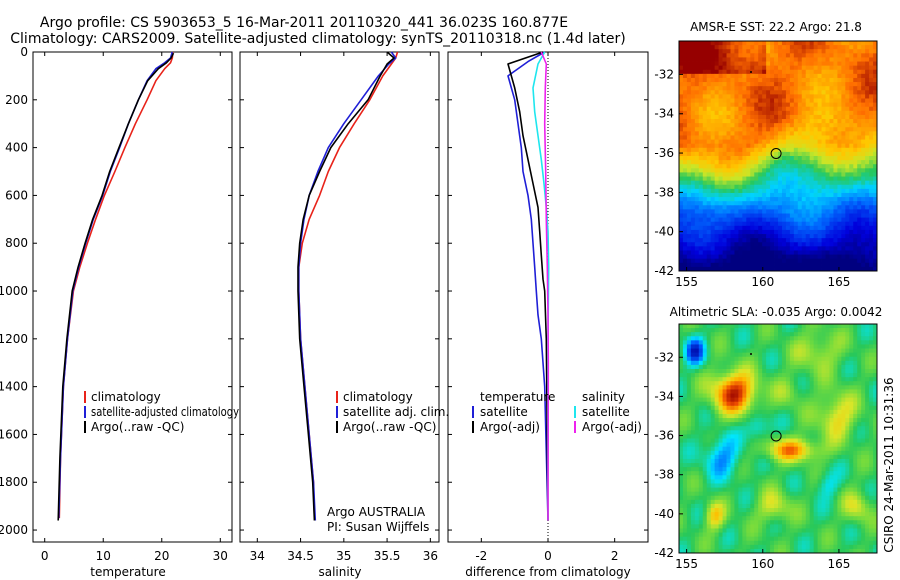 The width and height of the screenshot is (900, 580). Describe the element at coordinates (664, 153) in the screenshot. I see `y-tick-label: -36` at that location.